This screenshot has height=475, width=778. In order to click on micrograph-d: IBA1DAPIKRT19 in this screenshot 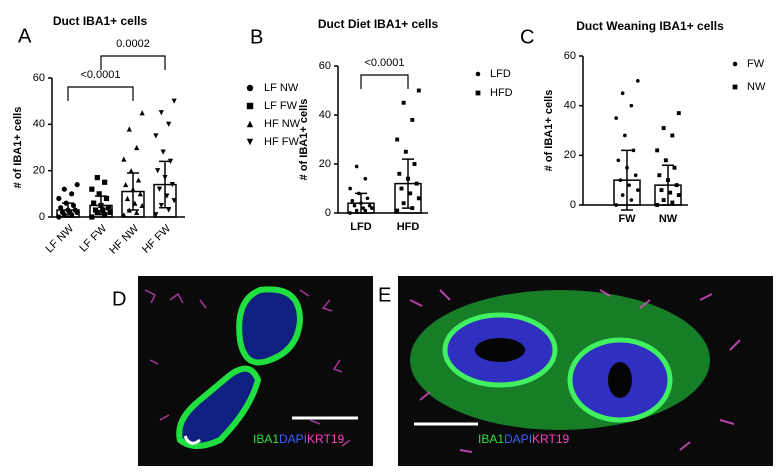, I will do `click(255, 371)`.